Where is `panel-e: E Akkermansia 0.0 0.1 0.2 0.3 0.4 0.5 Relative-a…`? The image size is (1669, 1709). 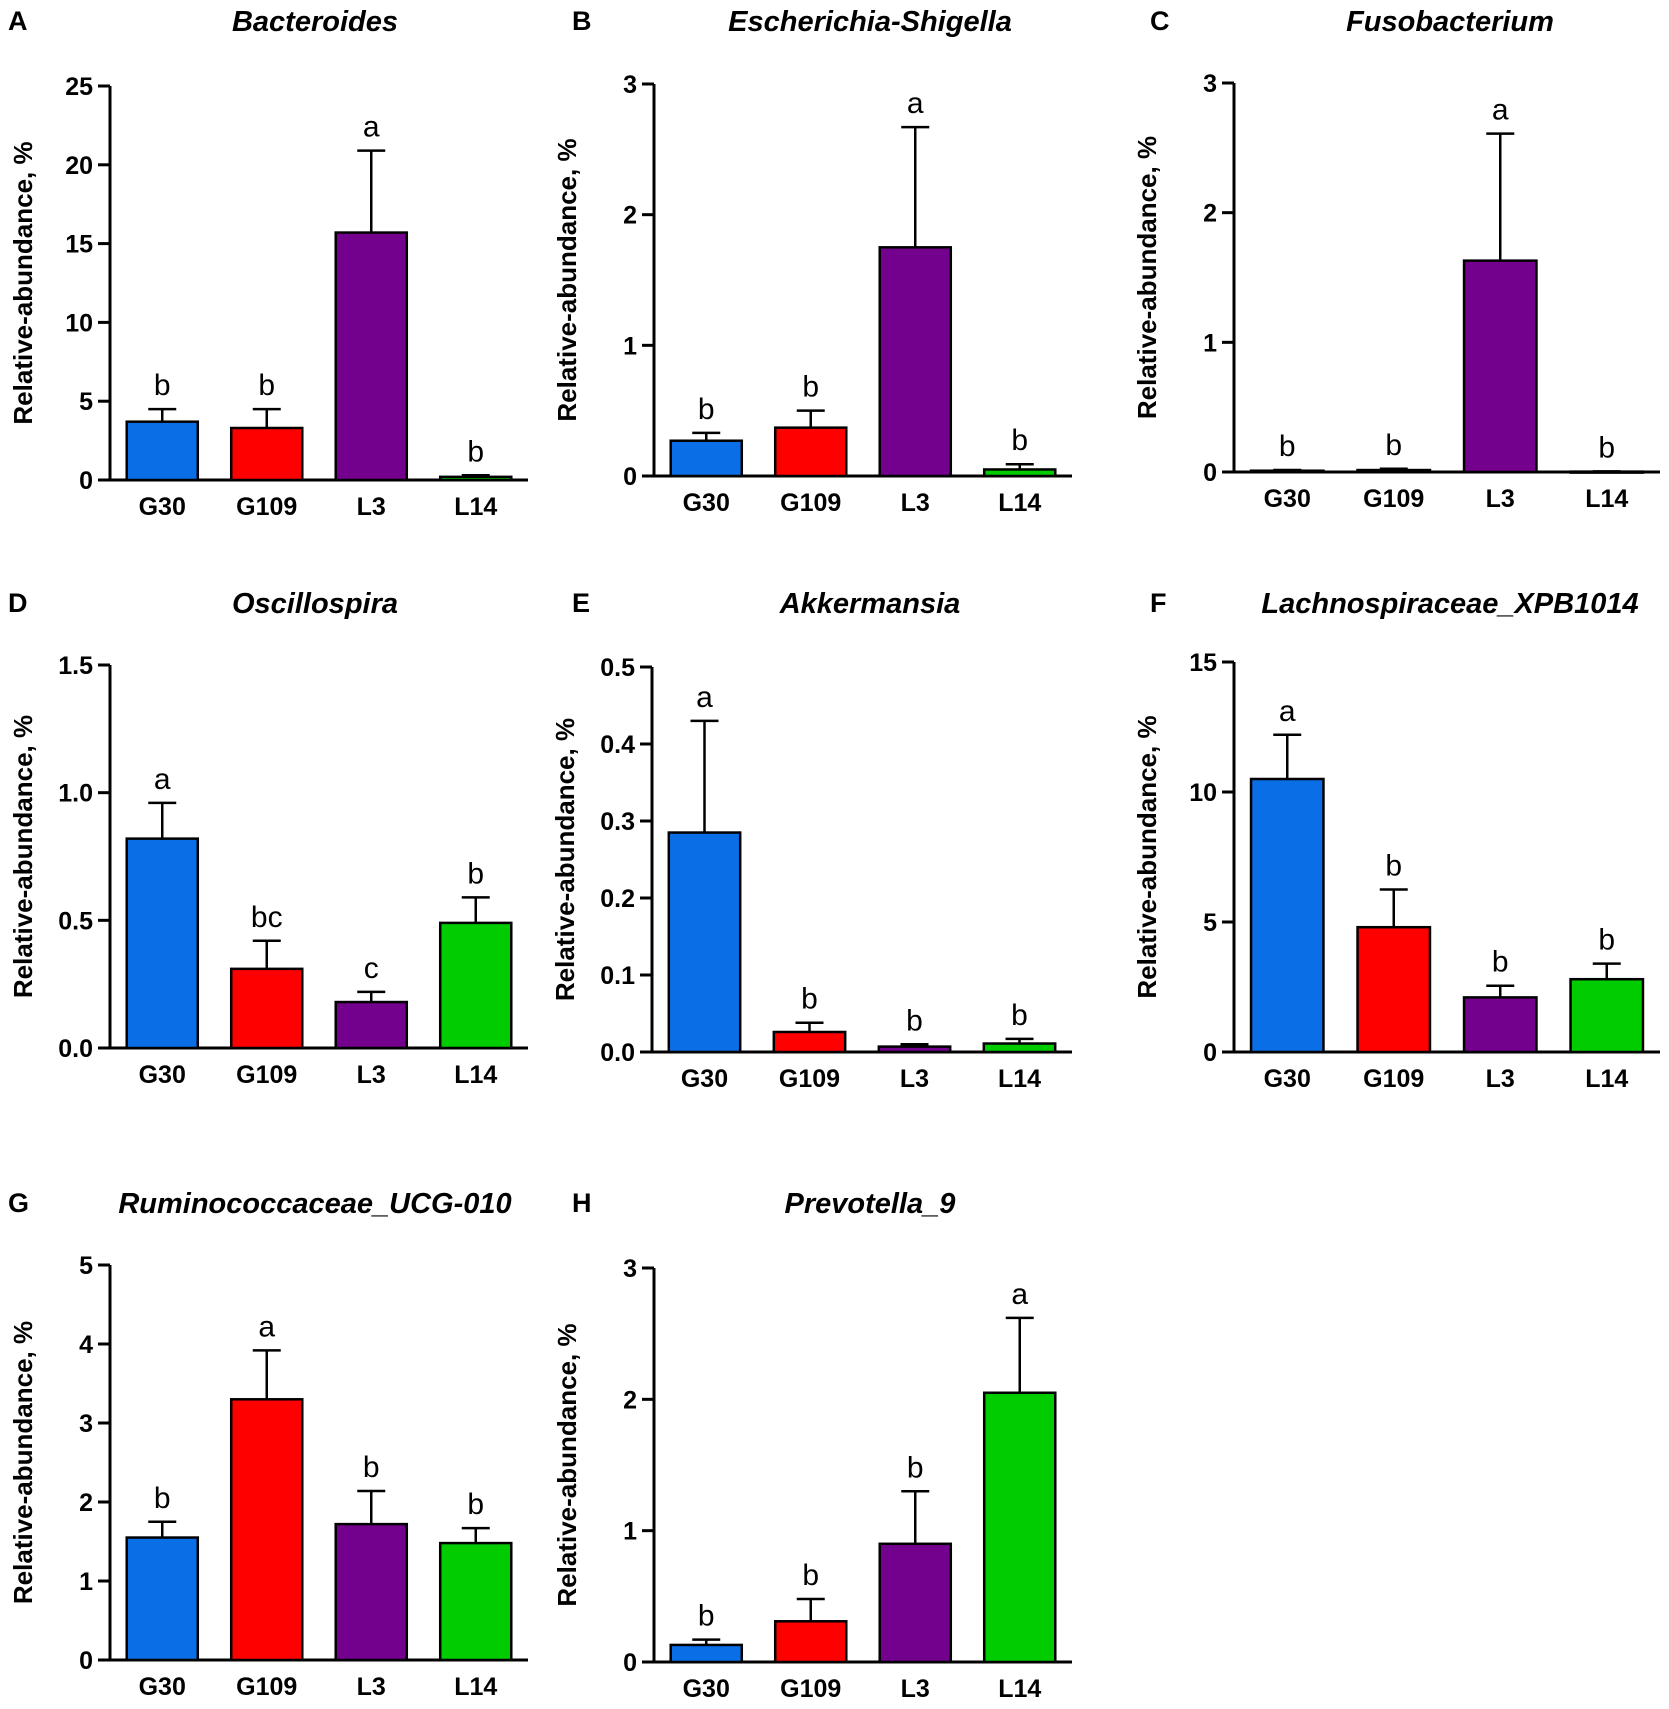
panel-e: E Akkermansia 0.0 0.1 0.2 0.3 0.4 0.5 Relative-a… is located at coordinates (811, 840).